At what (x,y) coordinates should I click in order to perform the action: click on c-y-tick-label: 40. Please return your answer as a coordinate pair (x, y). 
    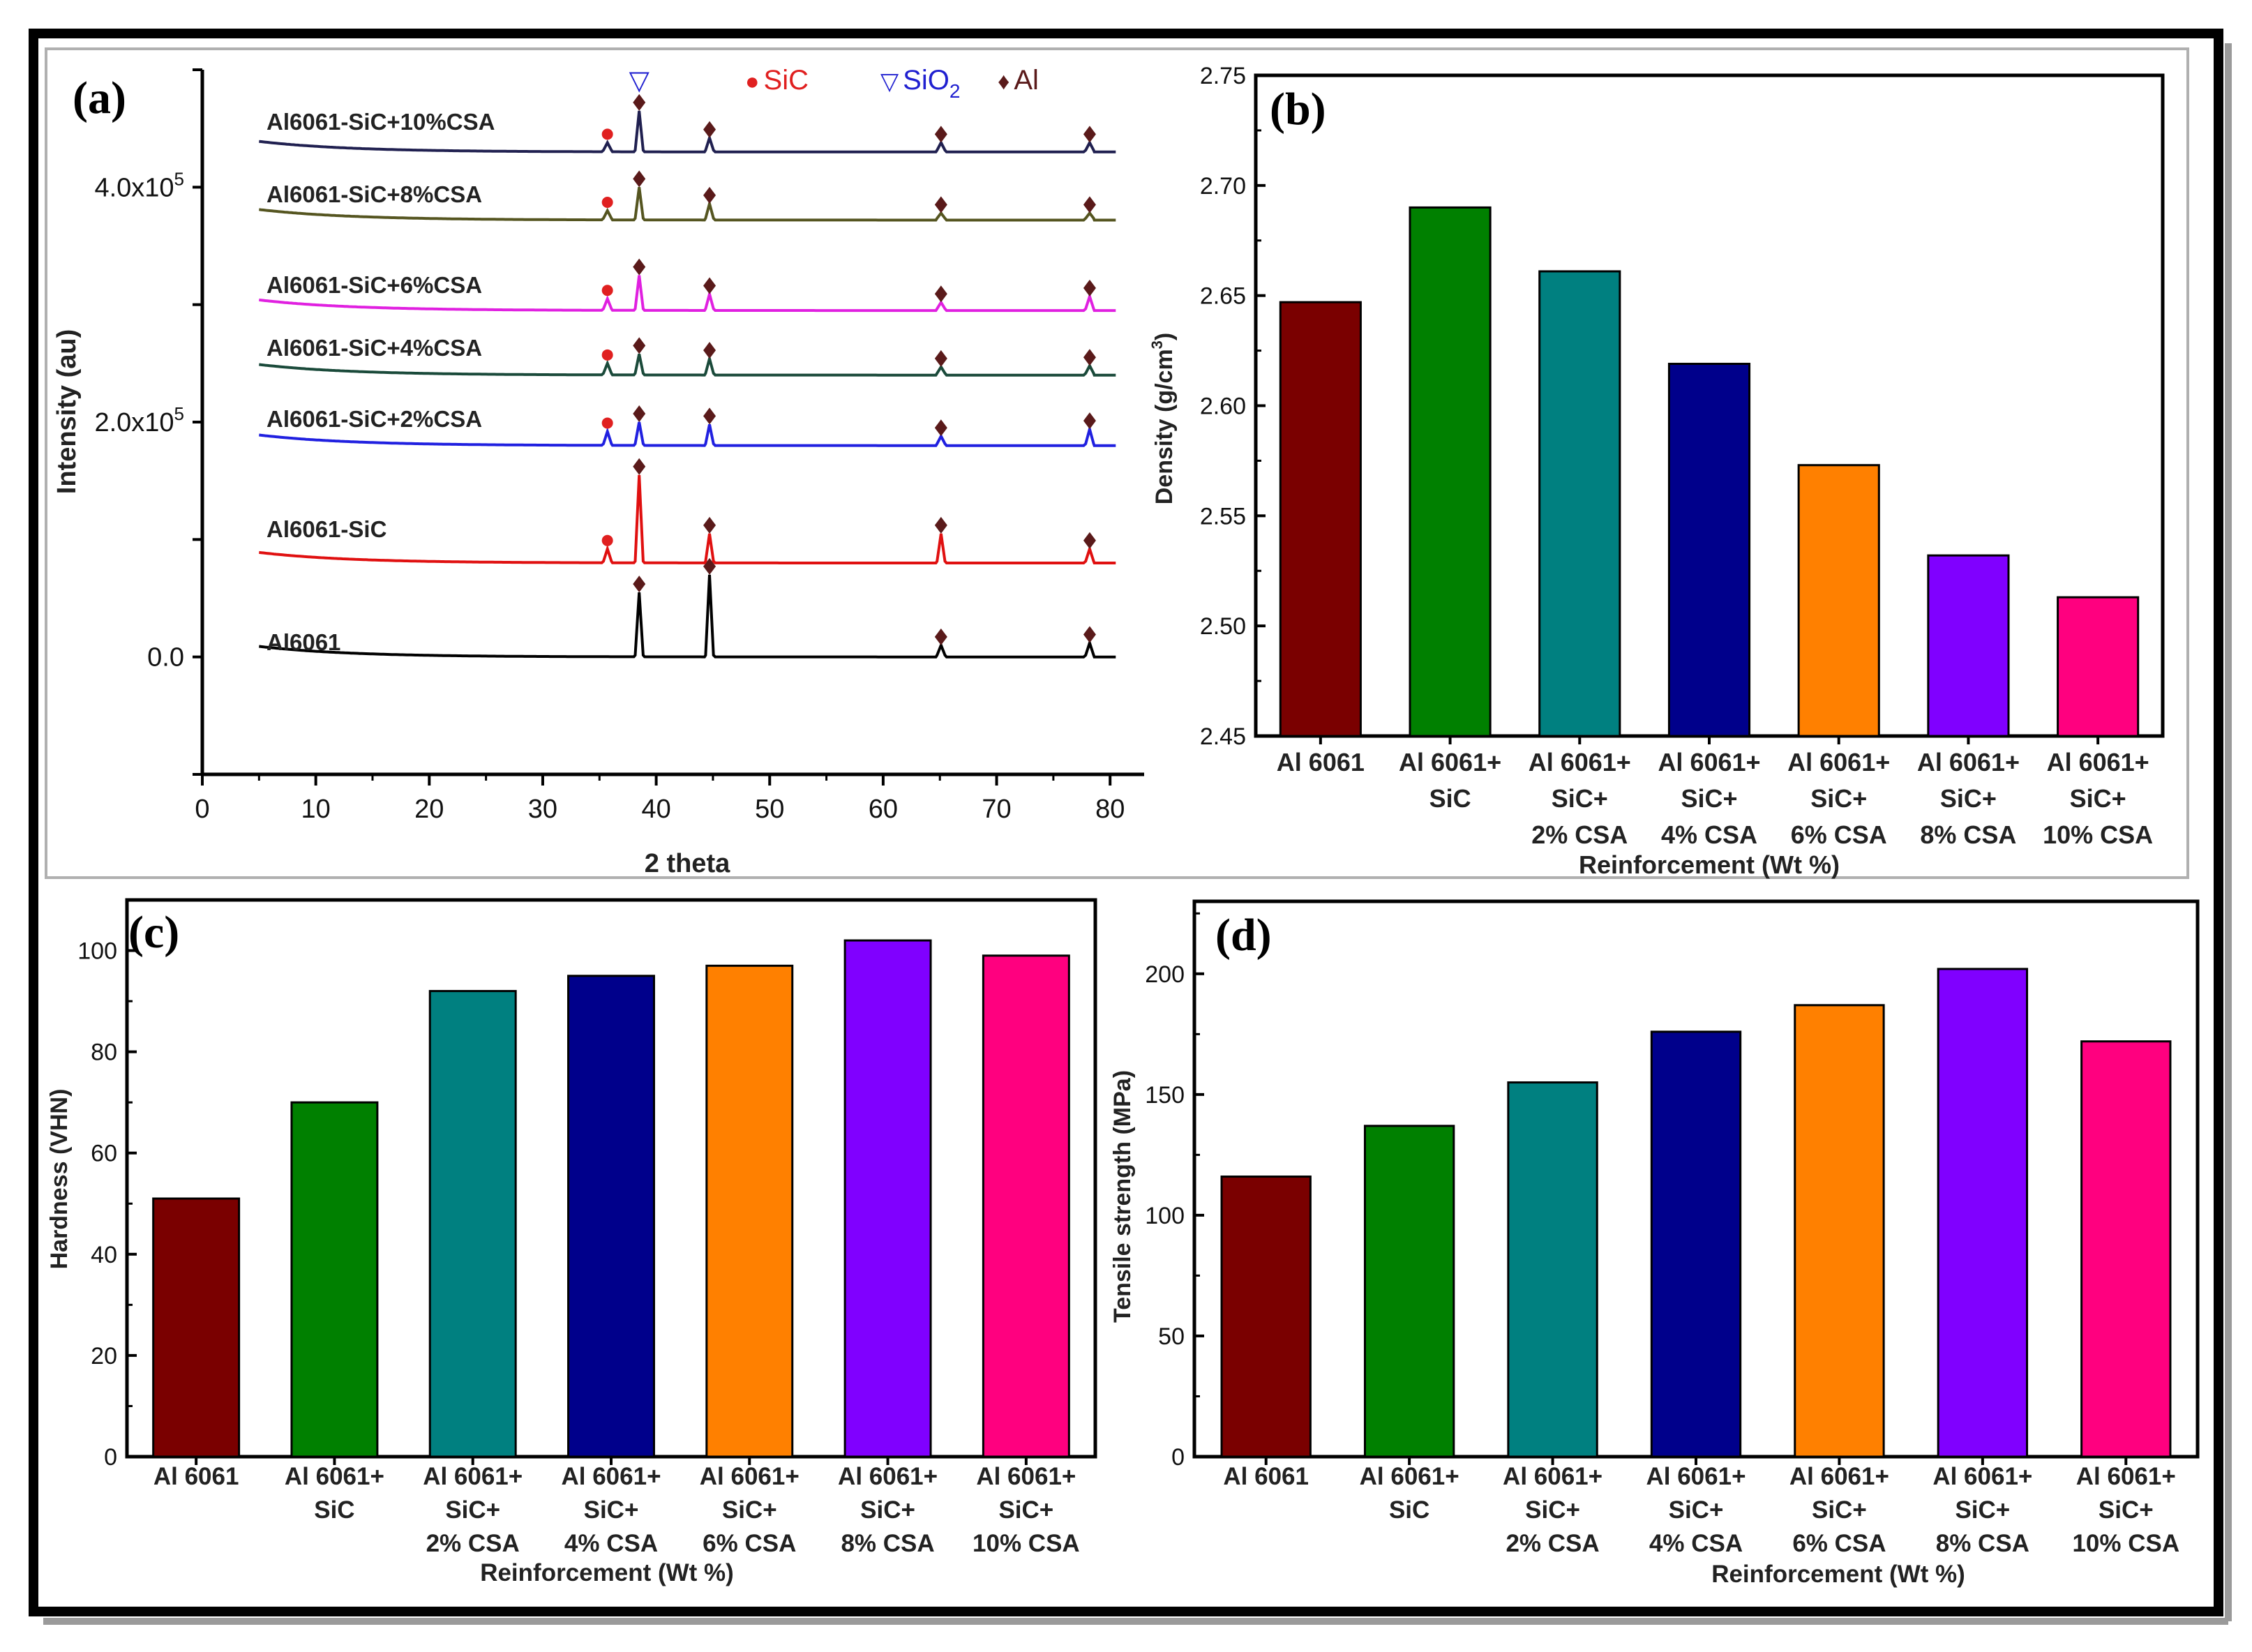
    Looking at the image, I should click on (104, 1255).